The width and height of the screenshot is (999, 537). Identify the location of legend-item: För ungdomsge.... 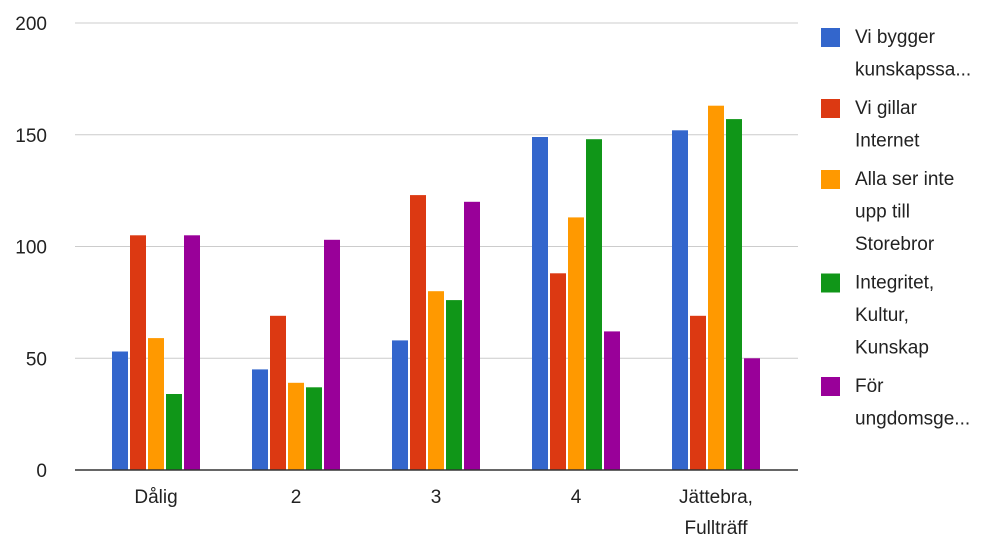
(895, 403).